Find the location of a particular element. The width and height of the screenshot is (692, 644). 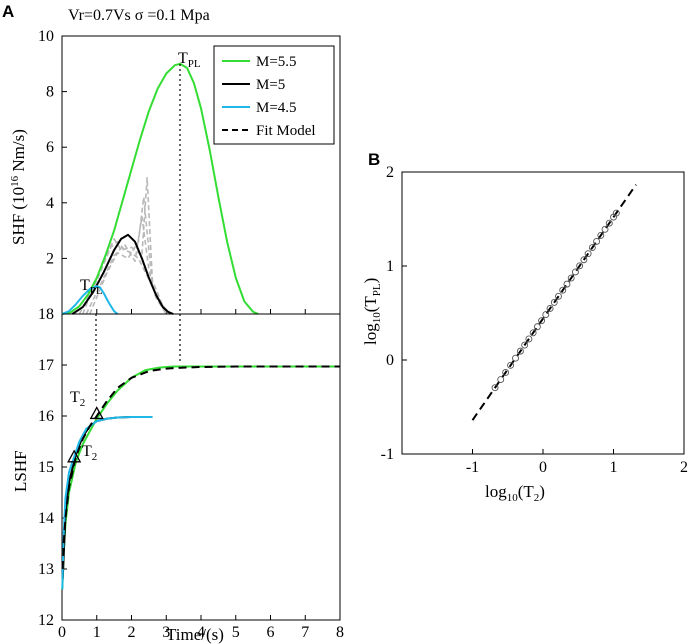

t2-label-large: T2 is located at coordinates (77, 399).